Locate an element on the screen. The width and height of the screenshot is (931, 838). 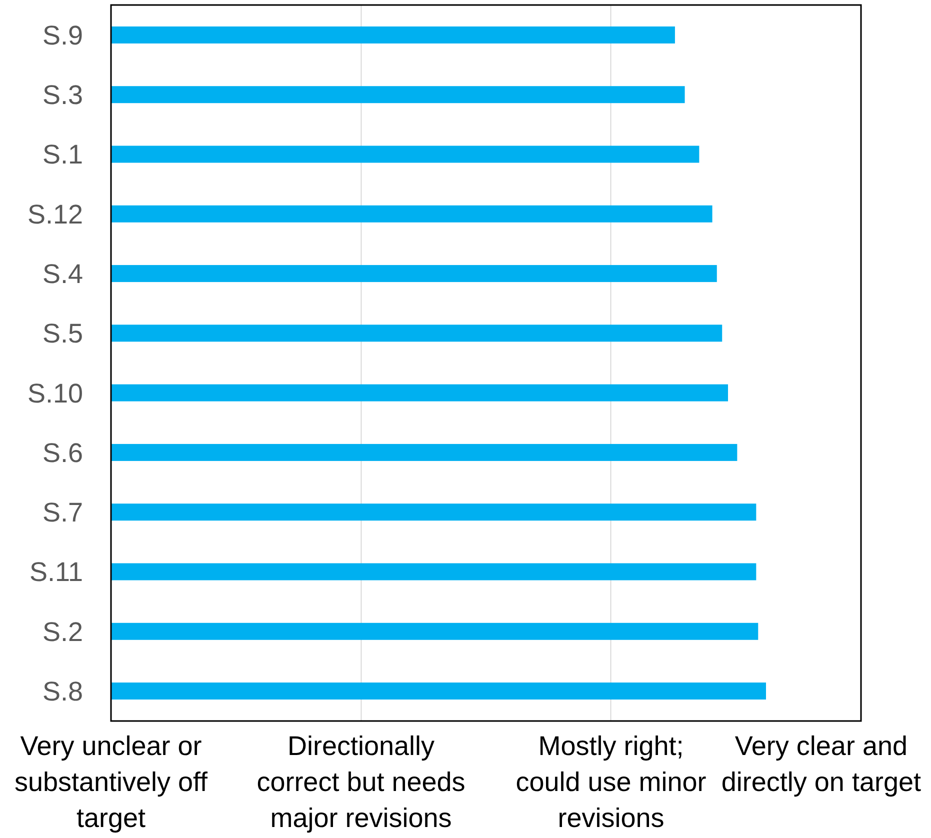
y-tick-label: S.2 is located at coordinates (62, 631).